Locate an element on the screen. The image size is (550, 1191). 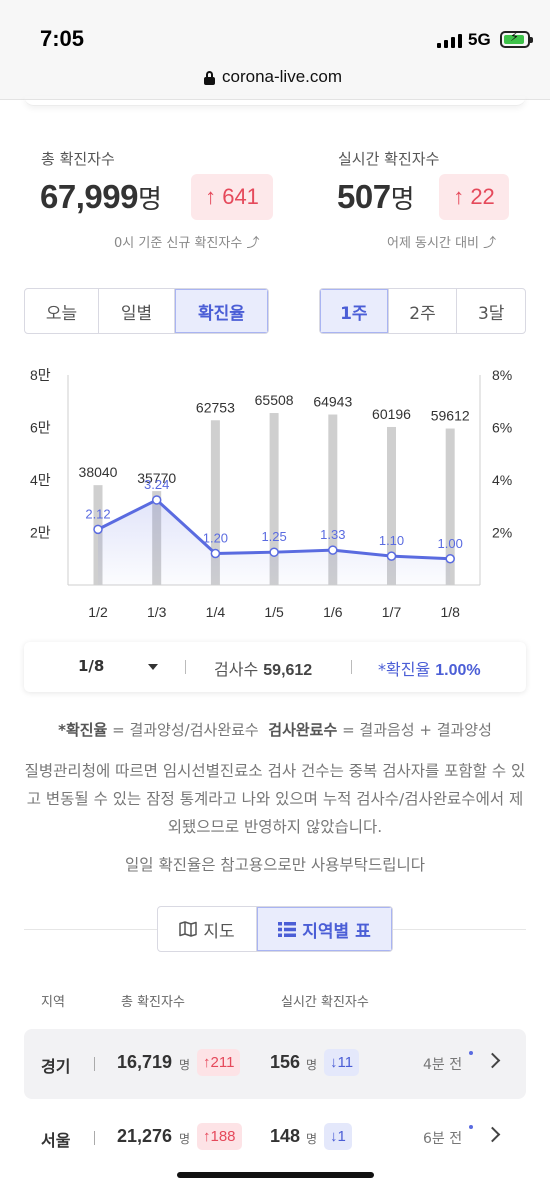
region-row: 경기 16,719 명 ↑ 211 156 명 ↓ 11 4분 전 is located at coordinates (275, 1064).